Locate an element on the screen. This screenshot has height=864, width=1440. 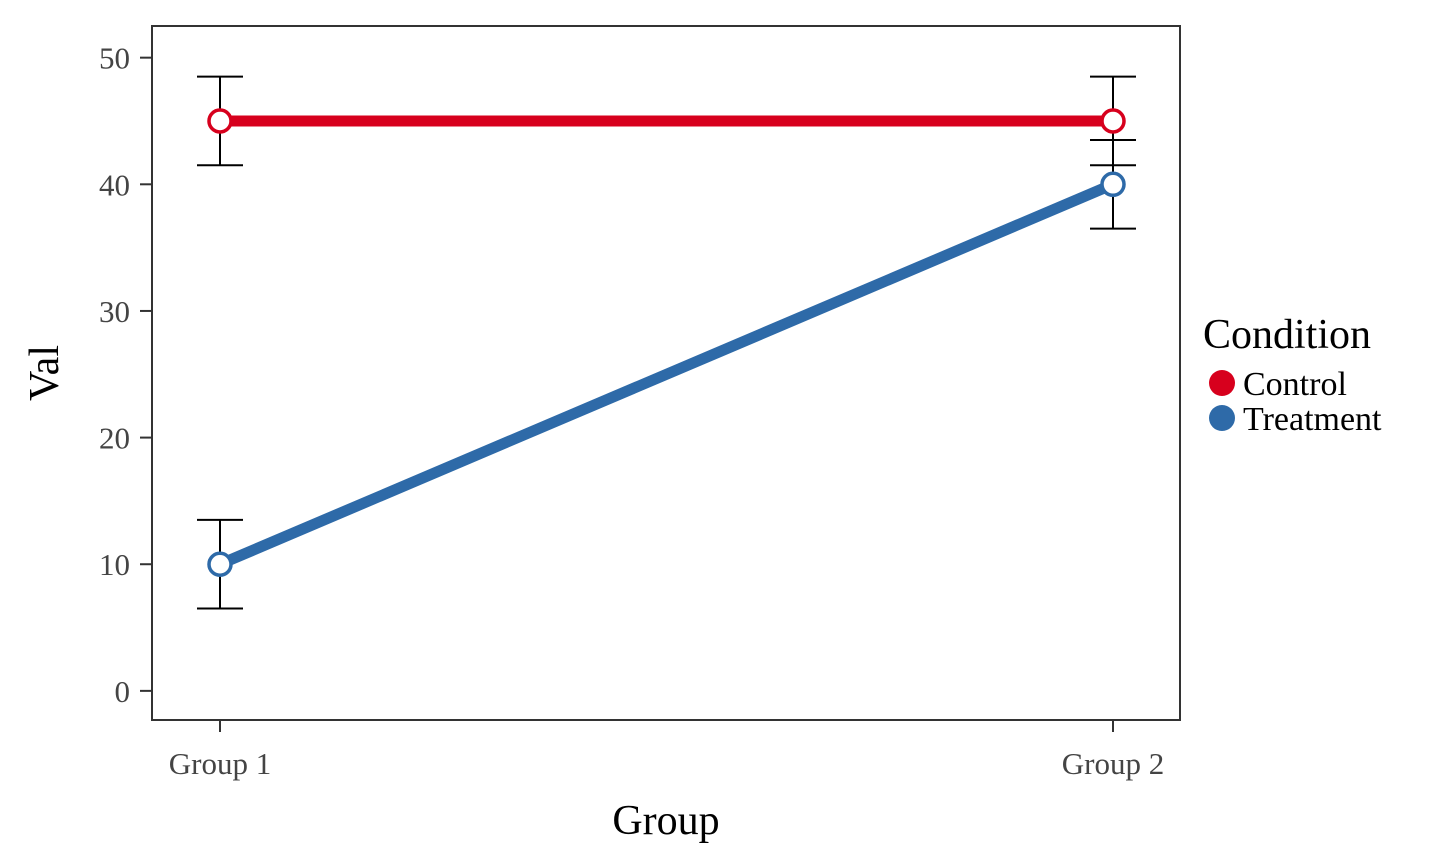
y-tick-label-5: 50 is located at coordinates (114, 58).